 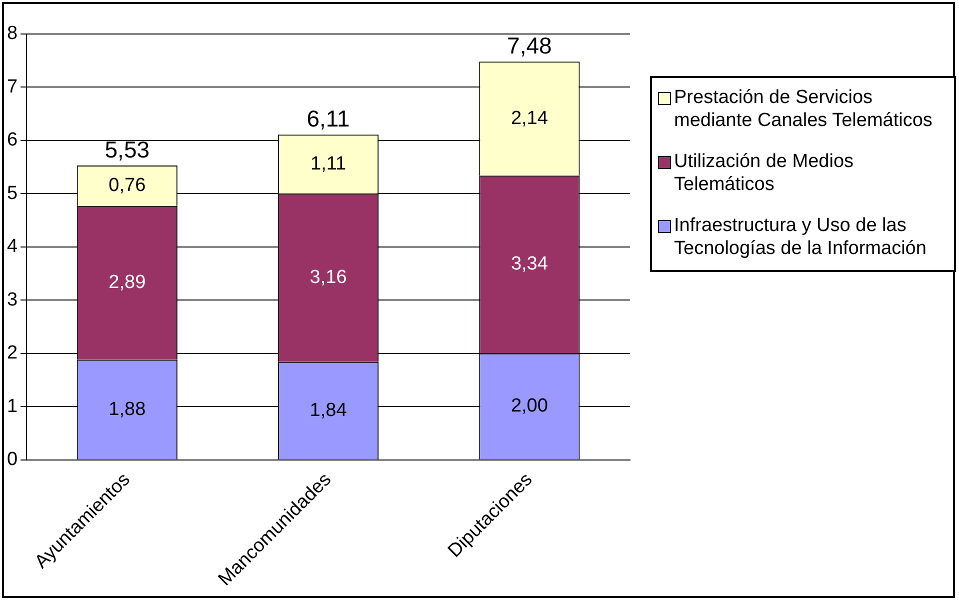 I want to click on y-tick-label: 2, so click(x=12, y=353).